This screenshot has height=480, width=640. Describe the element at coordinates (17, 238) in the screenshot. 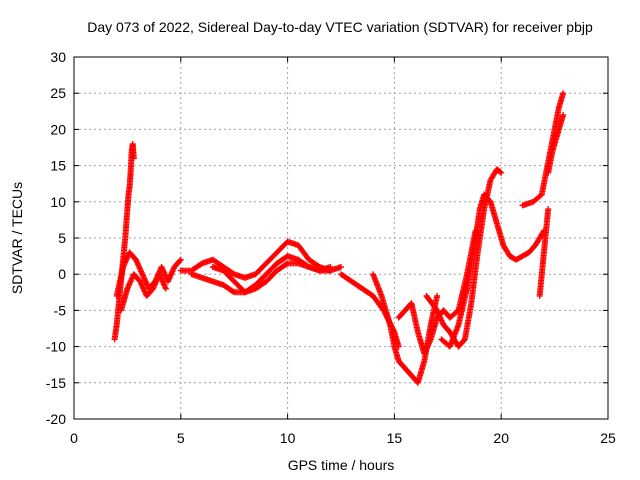

I see `y-axis-label: SDTVAR / TECUs` at that location.